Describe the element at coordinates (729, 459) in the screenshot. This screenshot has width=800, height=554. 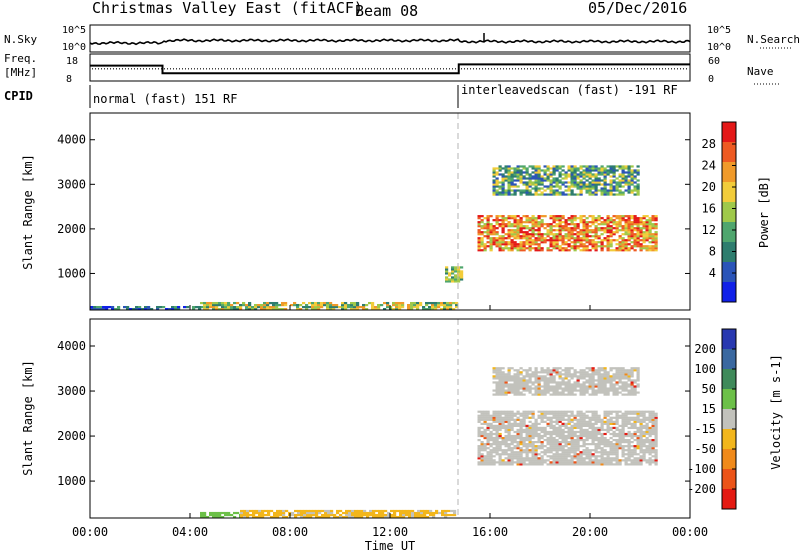
I see `velocity-colorbar-swatch` at that location.